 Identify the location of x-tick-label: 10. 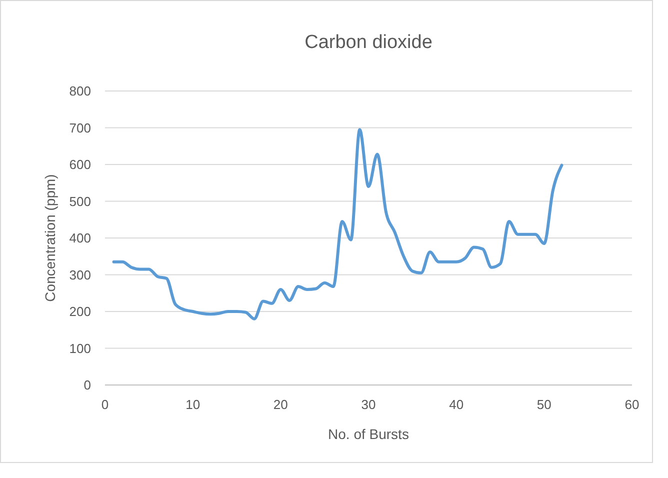
(193, 404).